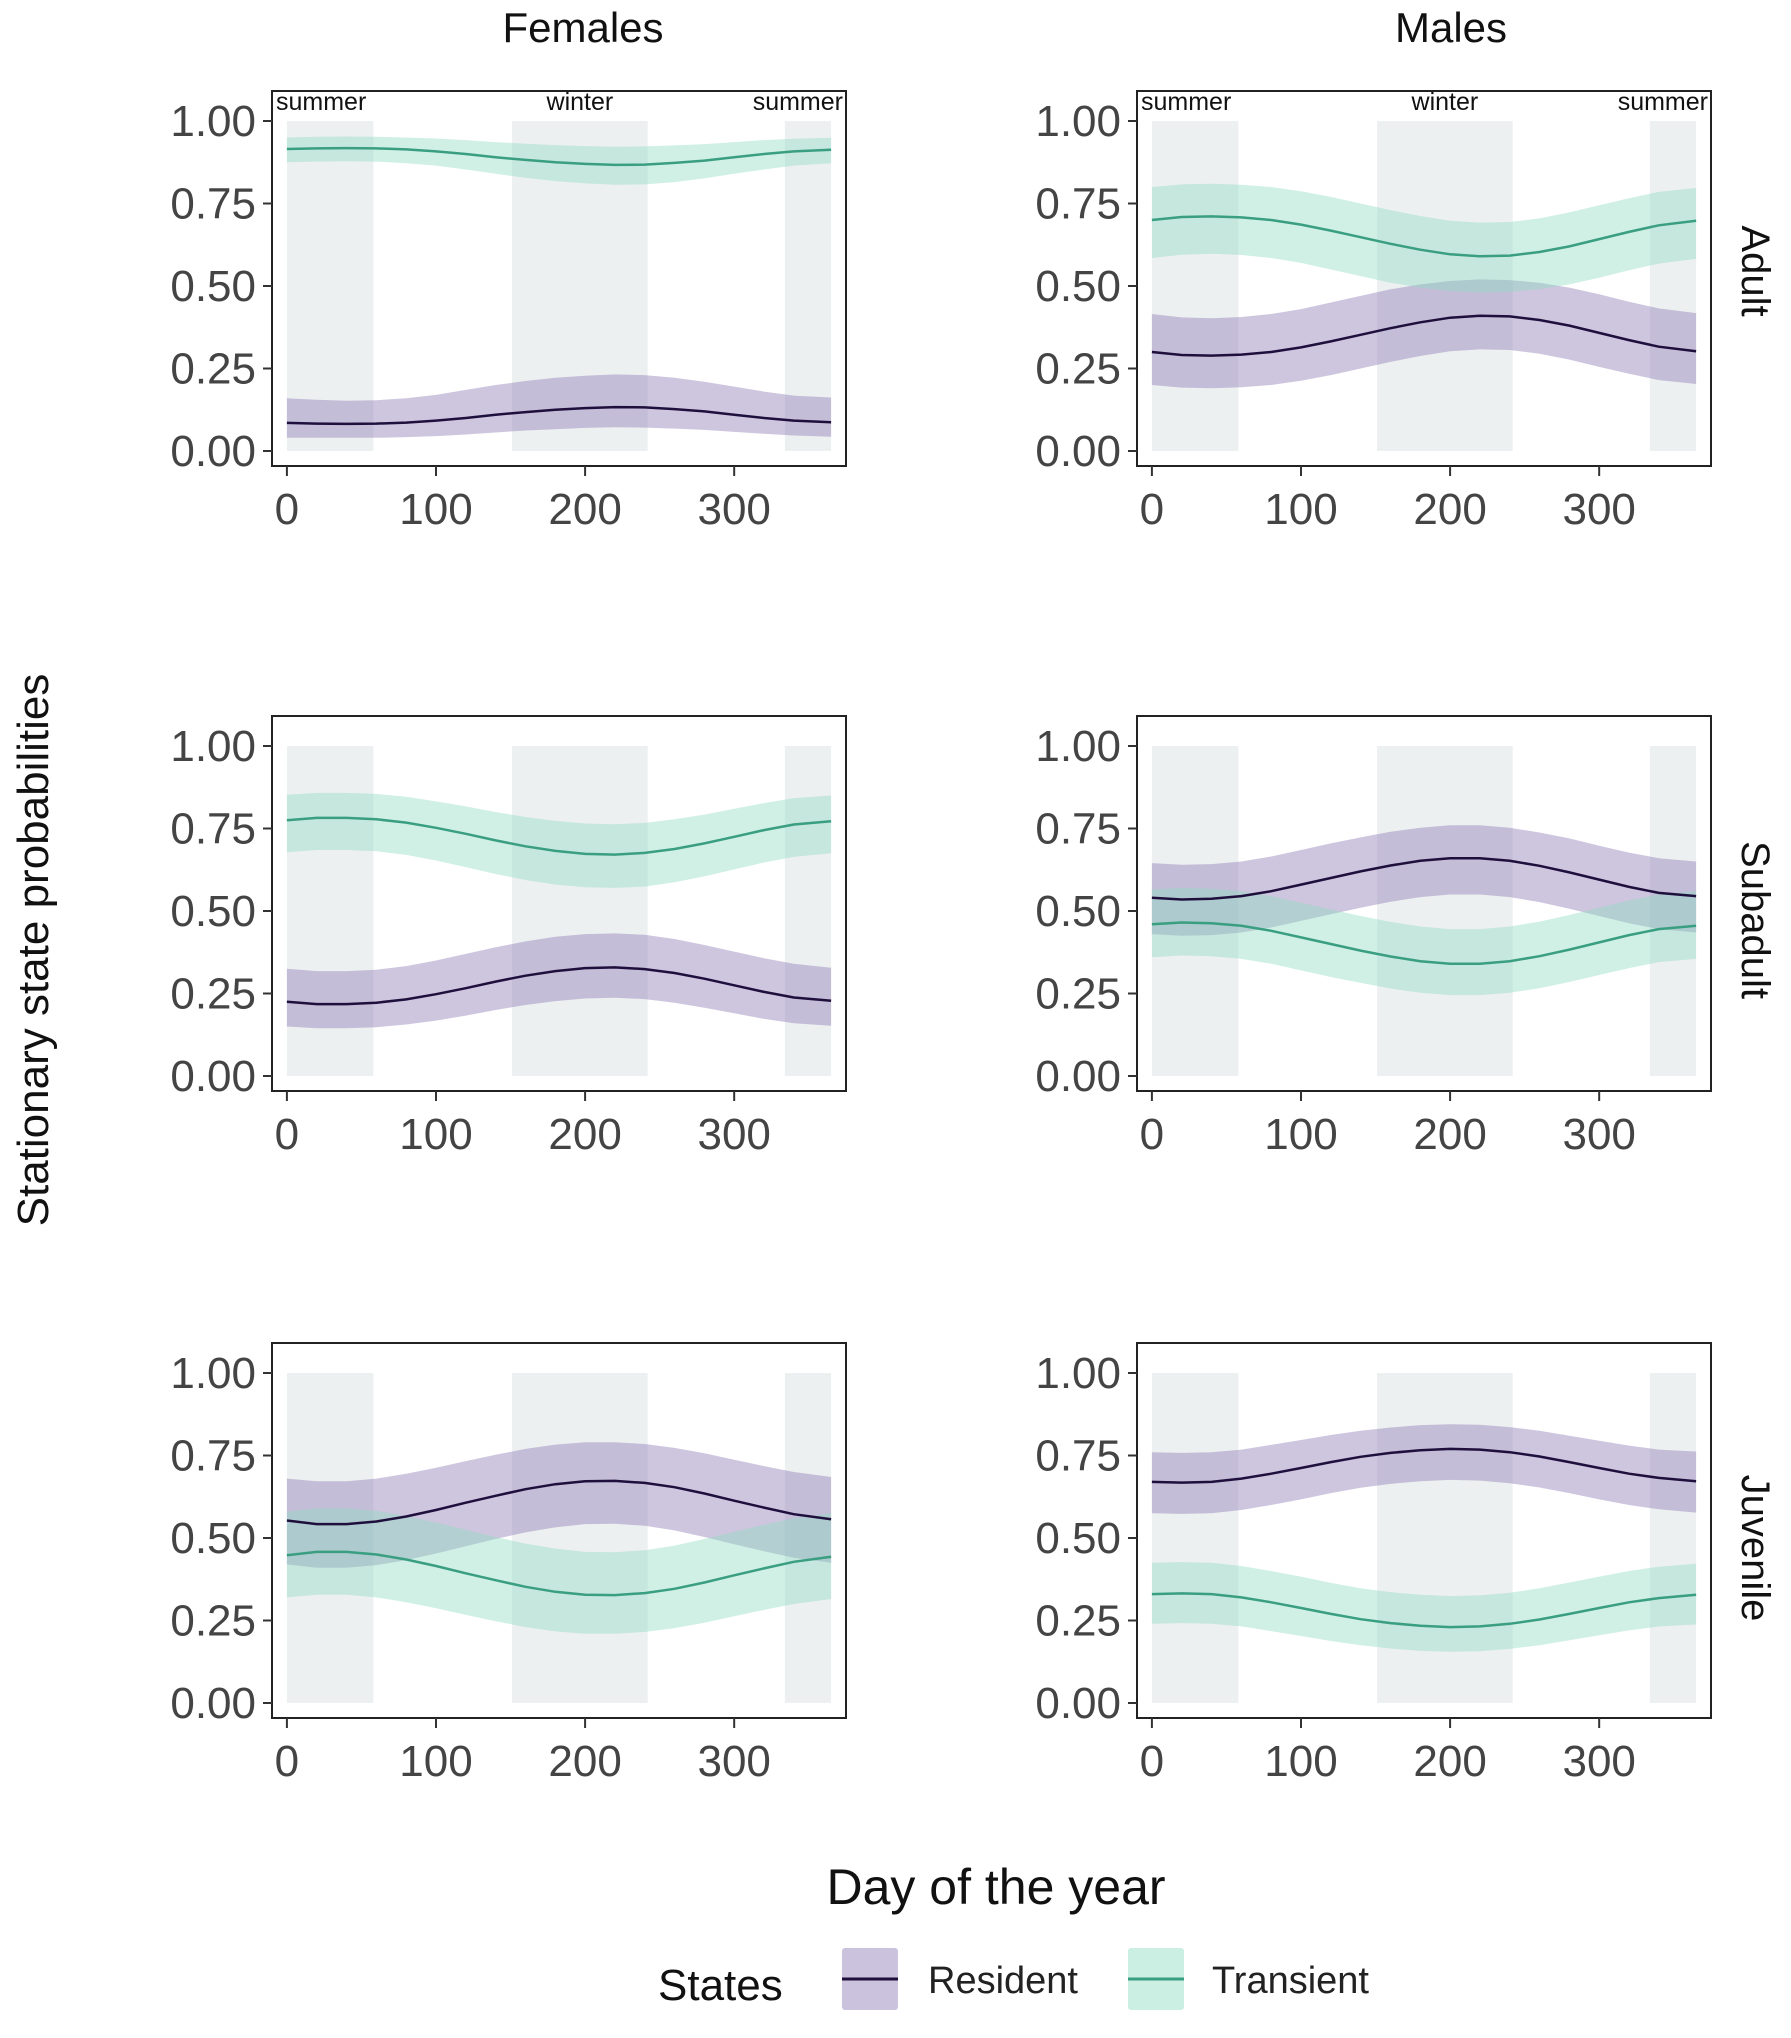 Image resolution: width=1791 pixels, height=2038 pixels. I want to click on y-tick-label-males-adult-0: 0.00, so click(1078, 451).